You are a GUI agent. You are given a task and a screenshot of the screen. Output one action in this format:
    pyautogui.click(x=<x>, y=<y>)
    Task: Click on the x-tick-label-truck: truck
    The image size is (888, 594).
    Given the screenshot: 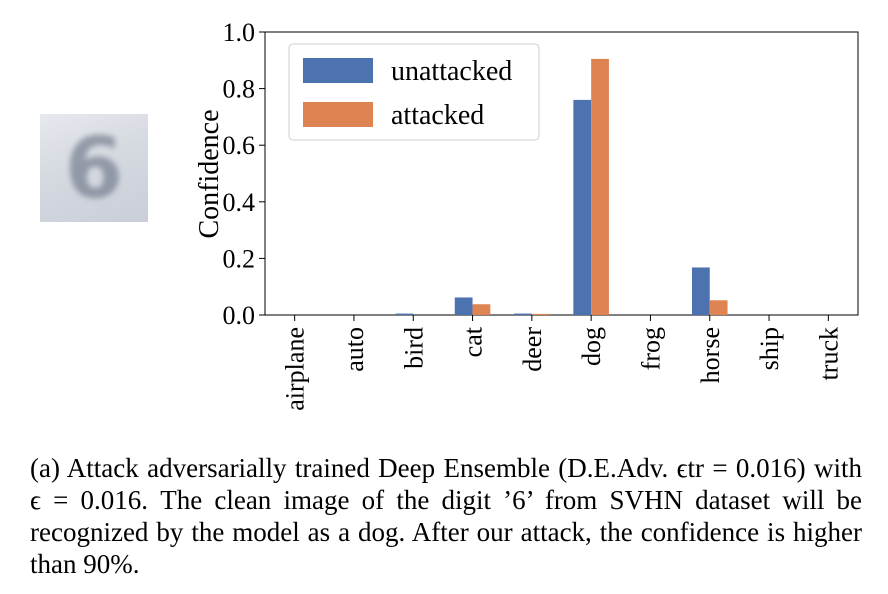 What is the action you would take?
    pyautogui.click(x=828, y=353)
    